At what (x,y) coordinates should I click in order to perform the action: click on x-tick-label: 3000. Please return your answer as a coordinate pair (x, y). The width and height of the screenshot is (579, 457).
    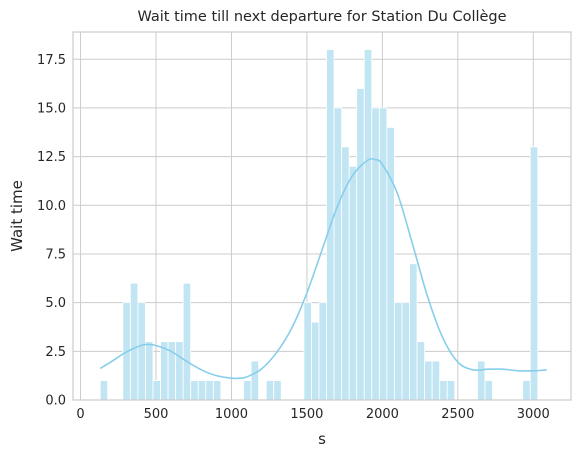
    Looking at the image, I should click on (533, 414).